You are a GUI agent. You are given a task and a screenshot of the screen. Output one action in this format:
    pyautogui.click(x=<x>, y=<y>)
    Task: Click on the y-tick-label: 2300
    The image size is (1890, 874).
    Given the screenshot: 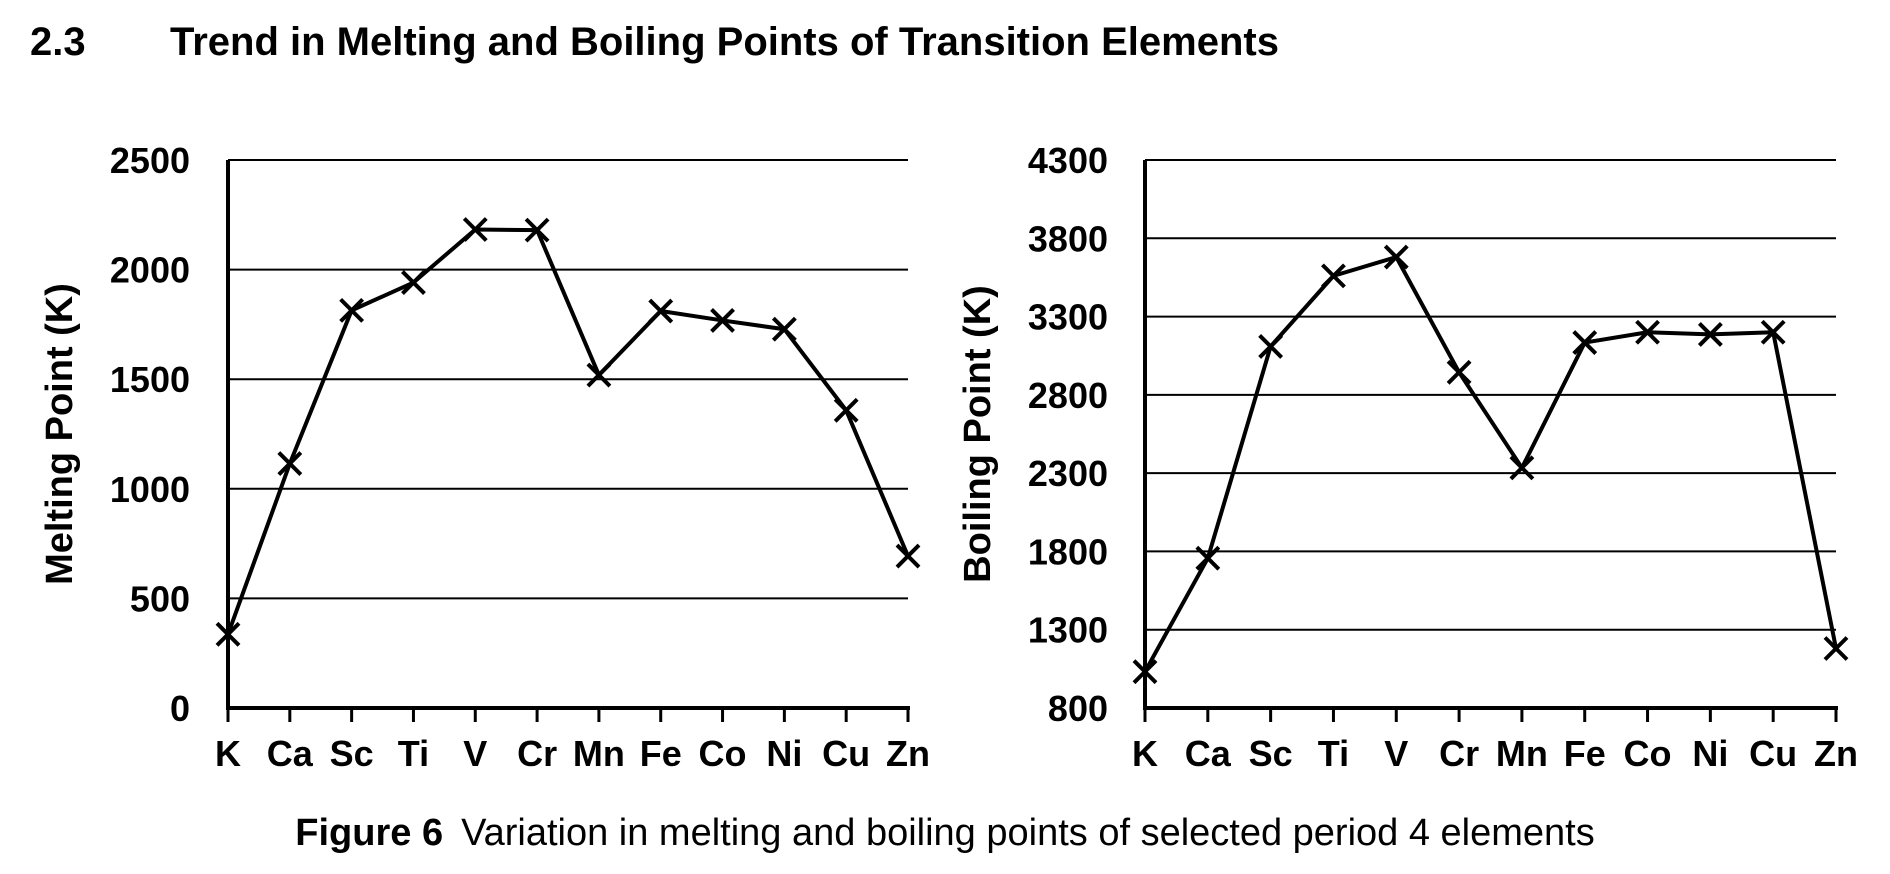 What is the action you would take?
    pyautogui.click(x=1068, y=473)
    